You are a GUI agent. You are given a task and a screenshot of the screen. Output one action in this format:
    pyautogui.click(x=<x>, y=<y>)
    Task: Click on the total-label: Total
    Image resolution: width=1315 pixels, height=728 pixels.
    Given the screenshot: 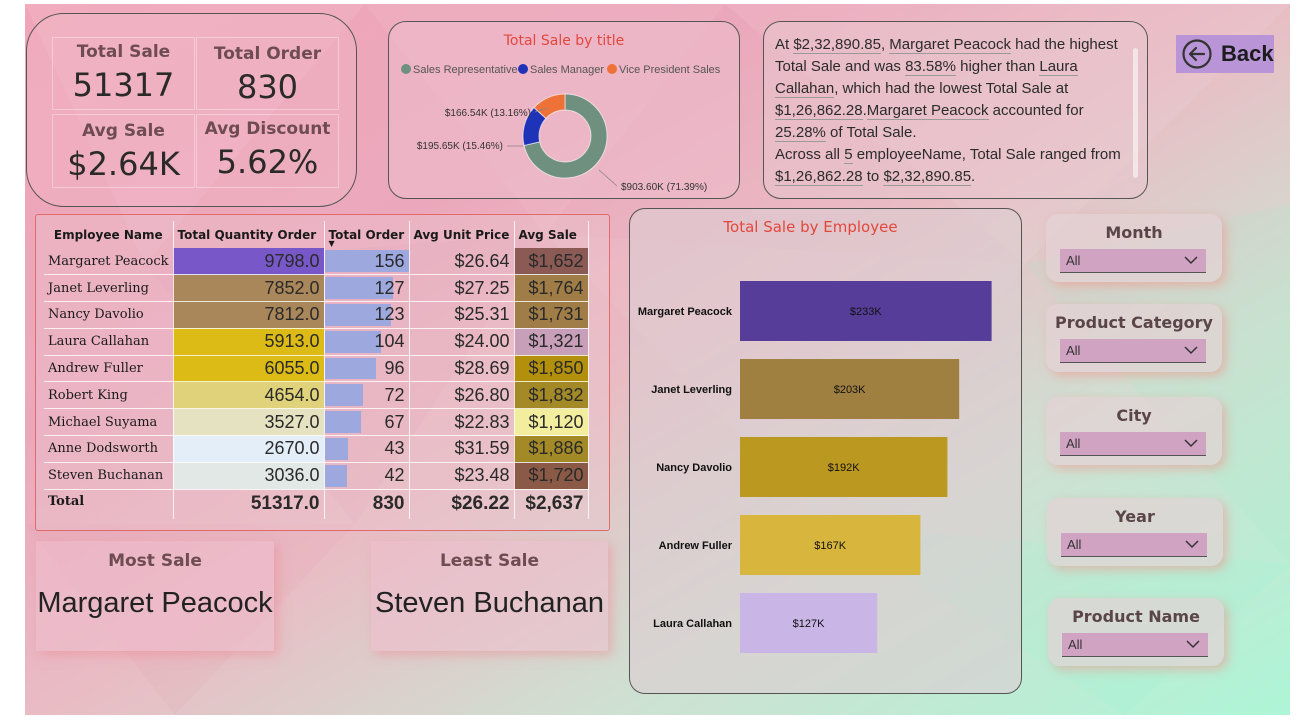 What is the action you would take?
    pyautogui.click(x=109, y=504)
    